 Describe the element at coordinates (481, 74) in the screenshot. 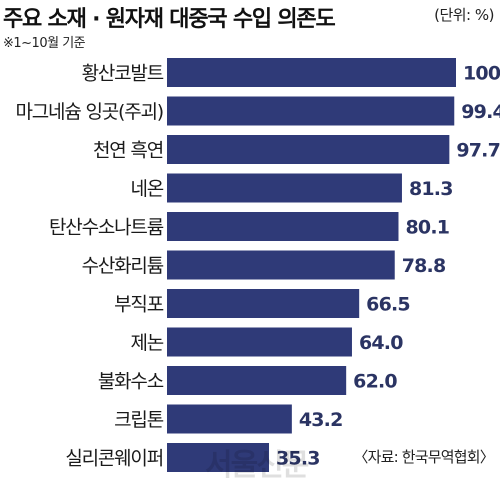

I see `value-label: 100` at that location.